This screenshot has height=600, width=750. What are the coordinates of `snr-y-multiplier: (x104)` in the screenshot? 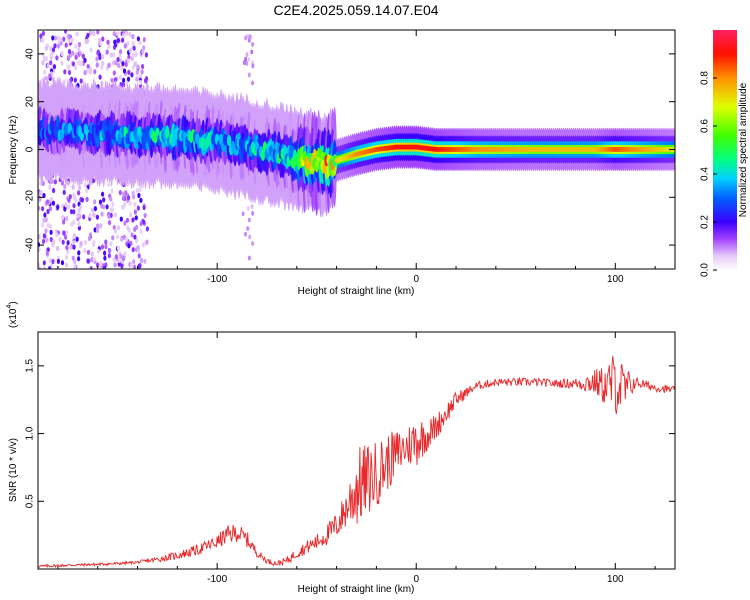 It's located at (12, 314).